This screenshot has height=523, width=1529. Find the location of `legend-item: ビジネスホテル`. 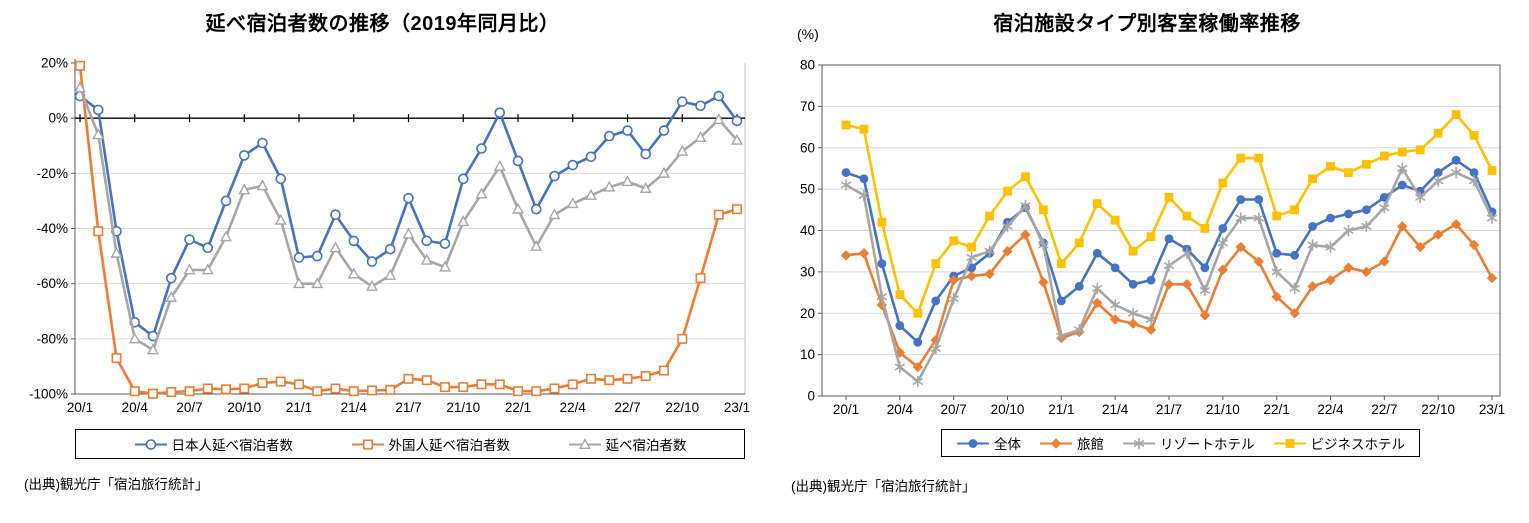

legend-item: ビジネスホテル is located at coordinates (1339, 443).